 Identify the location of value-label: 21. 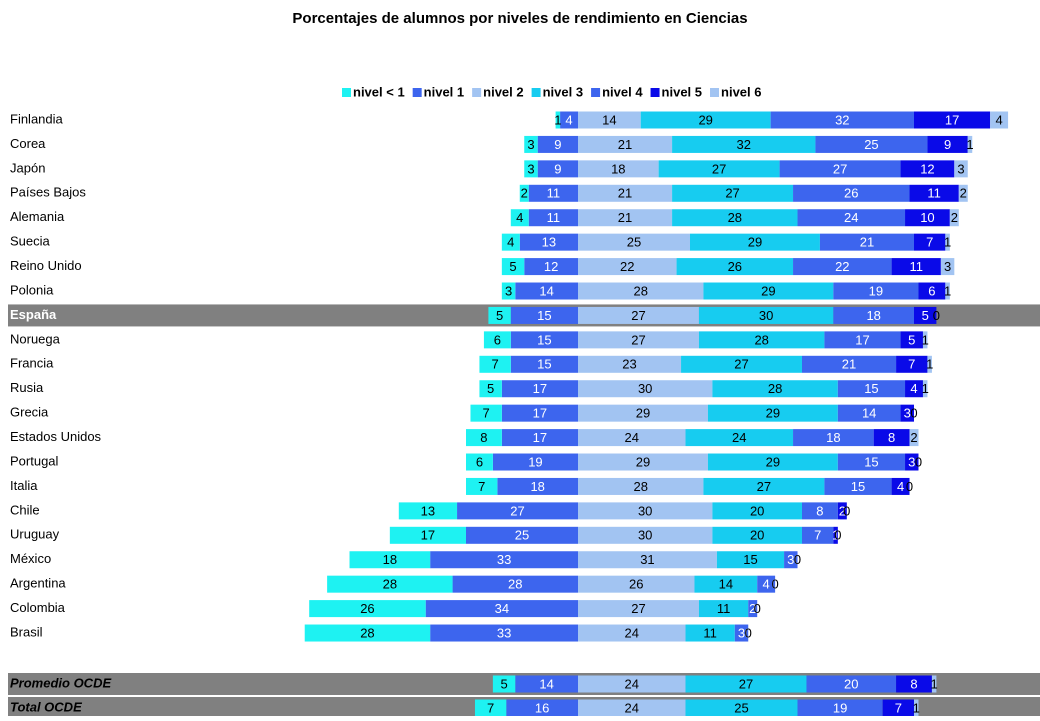
(625, 193).